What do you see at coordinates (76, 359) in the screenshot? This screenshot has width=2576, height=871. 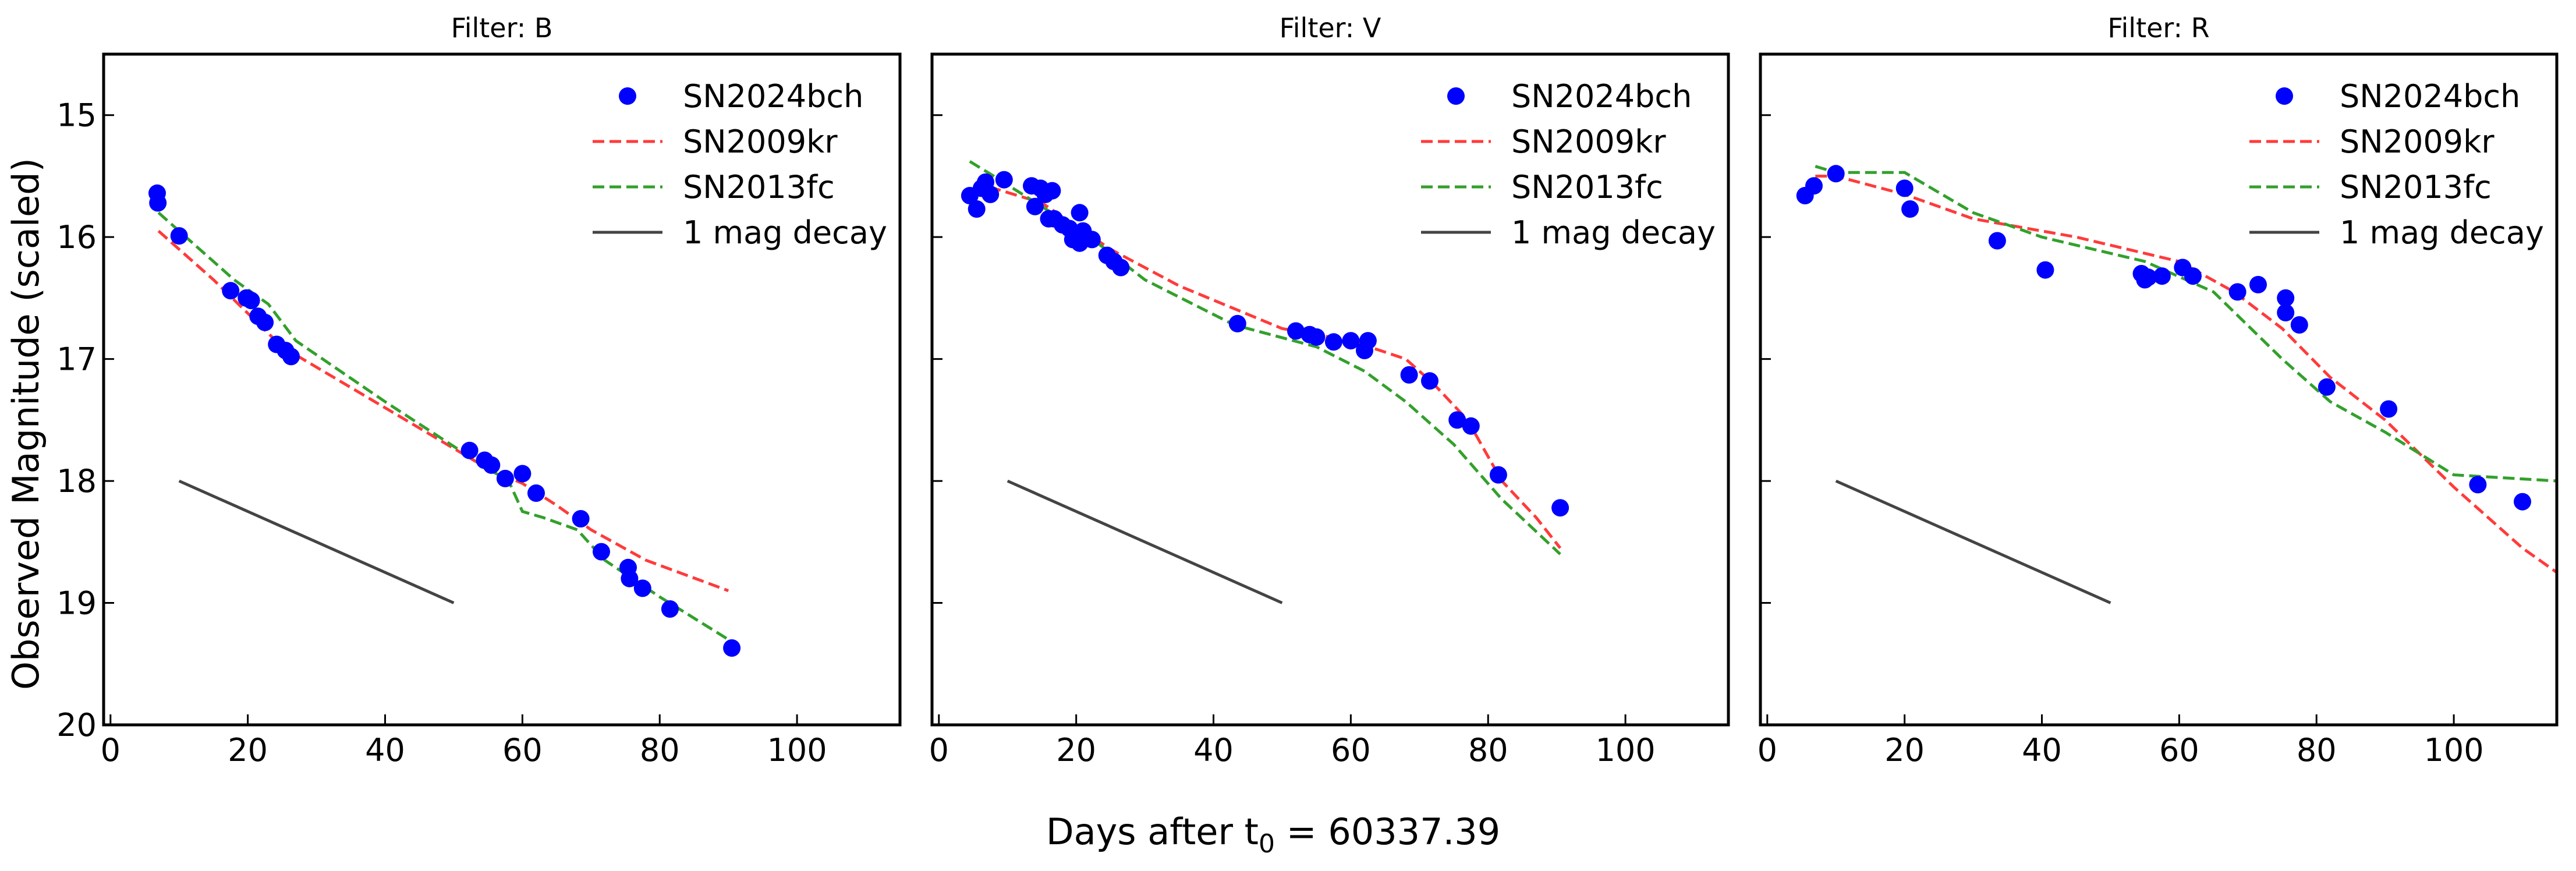 I see `y-tick-label: 17` at bounding box center [76, 359].